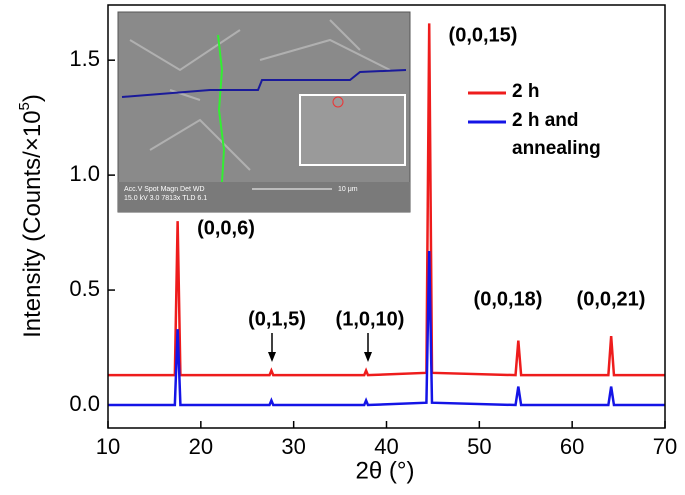 The height and width of the screenshot is (495, 685). Describe the element at coordinates (572, 446) in the screenshot. I see `x-tick-label: 60` at that location.